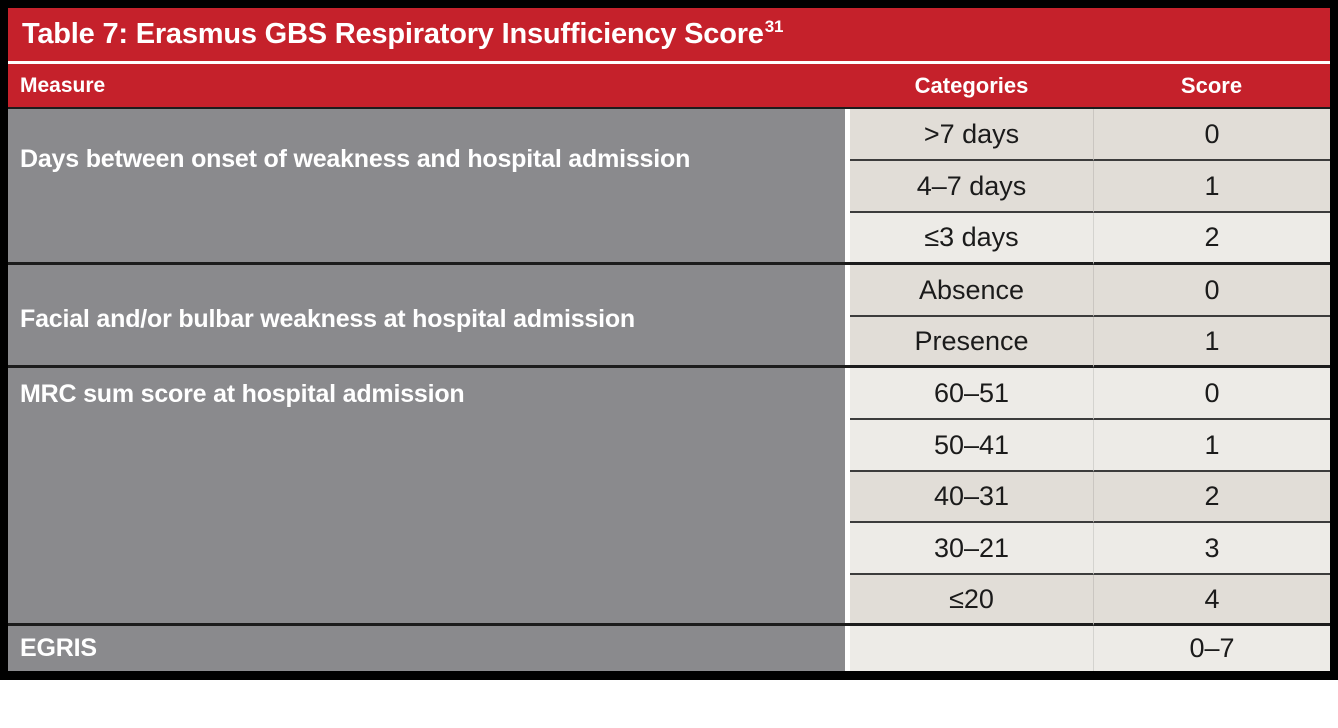 This screenshot has width=1338, height=728. Describe the element at coordinates (971, 446) in the screenshot. I see `category-cell: 50–41` at that location.